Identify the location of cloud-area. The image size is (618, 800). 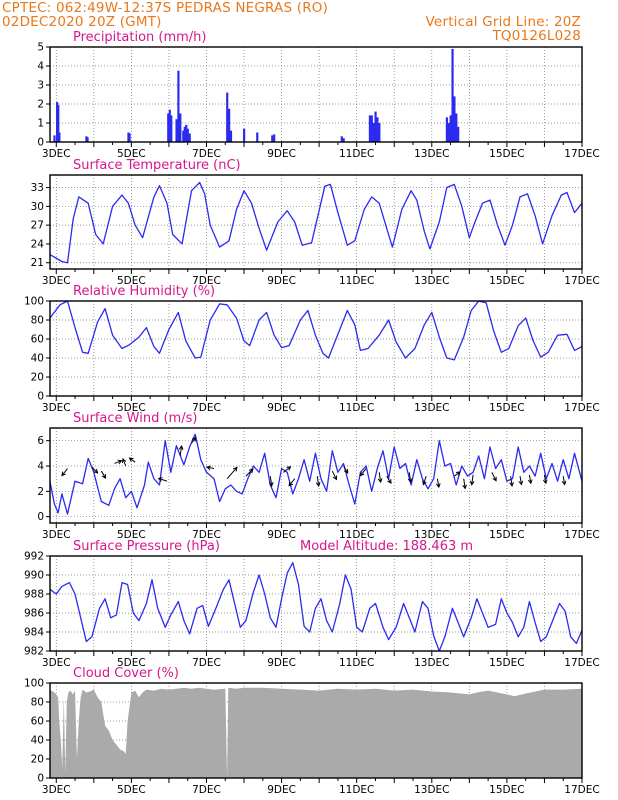
(315, 732).